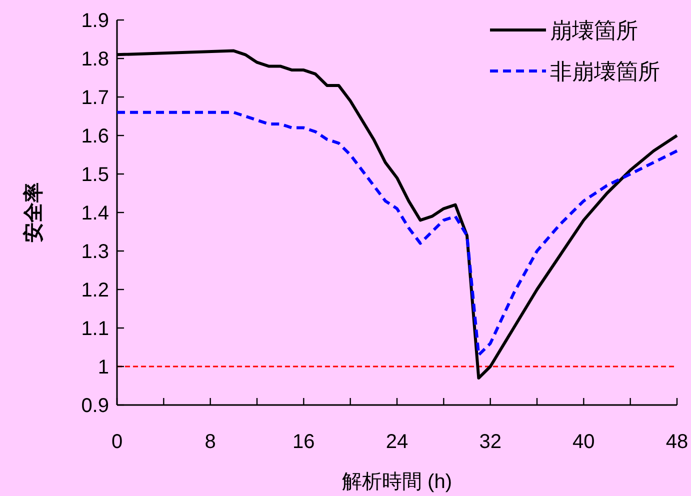 The width and height of the screenshot is (691, 496). What do you see at coordinates (397, 442) in the screenshot?
I see `x-tick-label: 24` at bounding box center [397, 442].